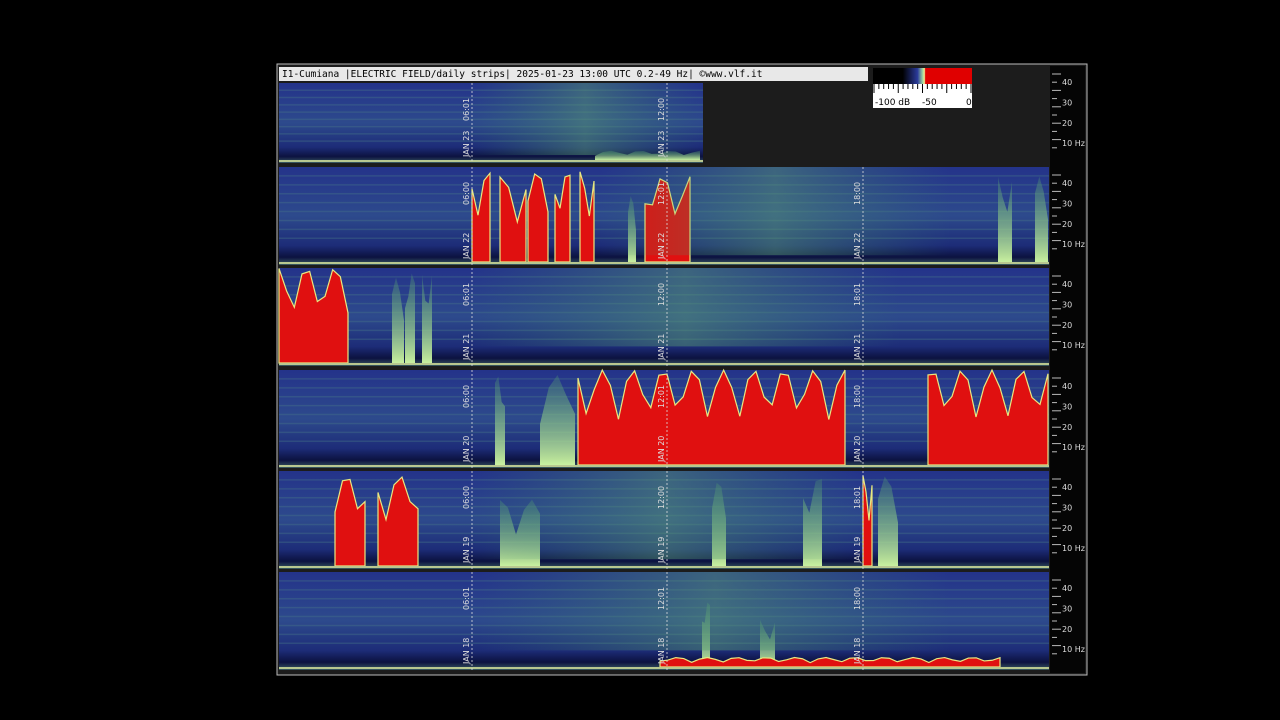 The width and height of the screenshot is (1280, 720). I want to click on colorbar, so click(922, 76).